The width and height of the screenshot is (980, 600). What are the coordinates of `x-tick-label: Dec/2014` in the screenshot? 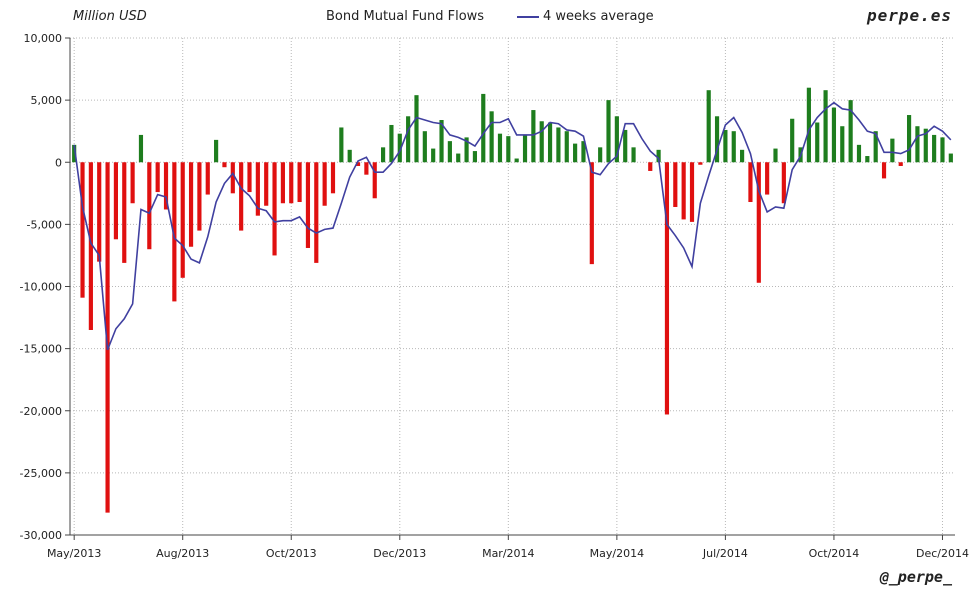 It's located at (942, 553).